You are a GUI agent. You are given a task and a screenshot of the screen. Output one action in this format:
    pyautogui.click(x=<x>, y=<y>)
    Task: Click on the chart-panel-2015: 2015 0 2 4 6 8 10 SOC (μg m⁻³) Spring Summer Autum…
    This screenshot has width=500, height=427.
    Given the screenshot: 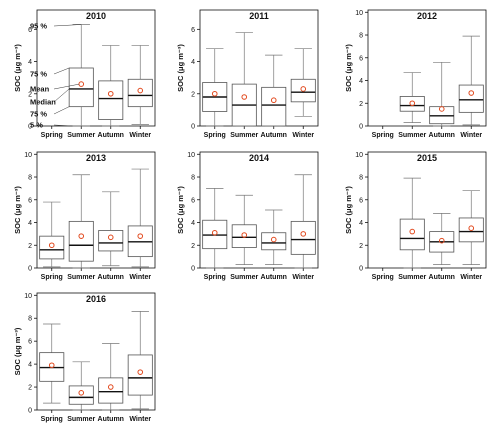 What is the action you would take?
    pyautogui.click(x=415, y=216)
    